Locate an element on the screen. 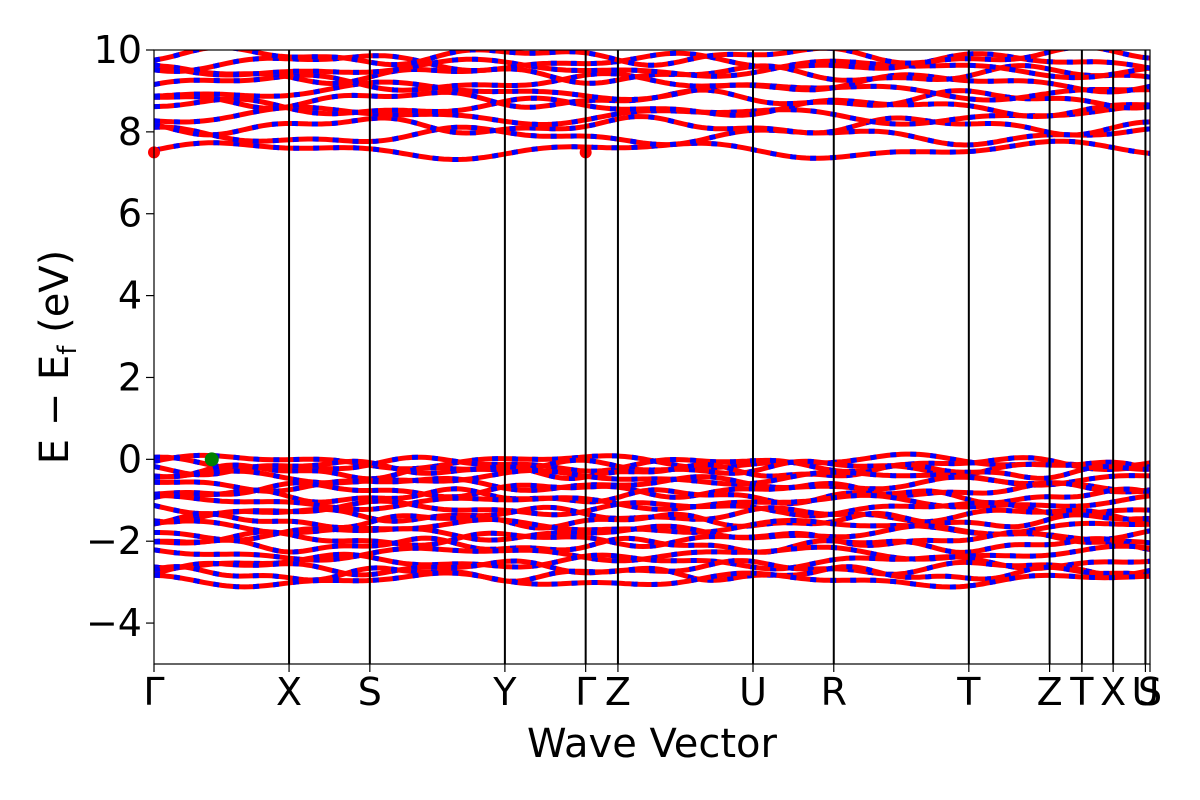 This screenshot has height=800, width=1200. y-axis-label: E − Ef (eV) is located at coordinates (57, 357).